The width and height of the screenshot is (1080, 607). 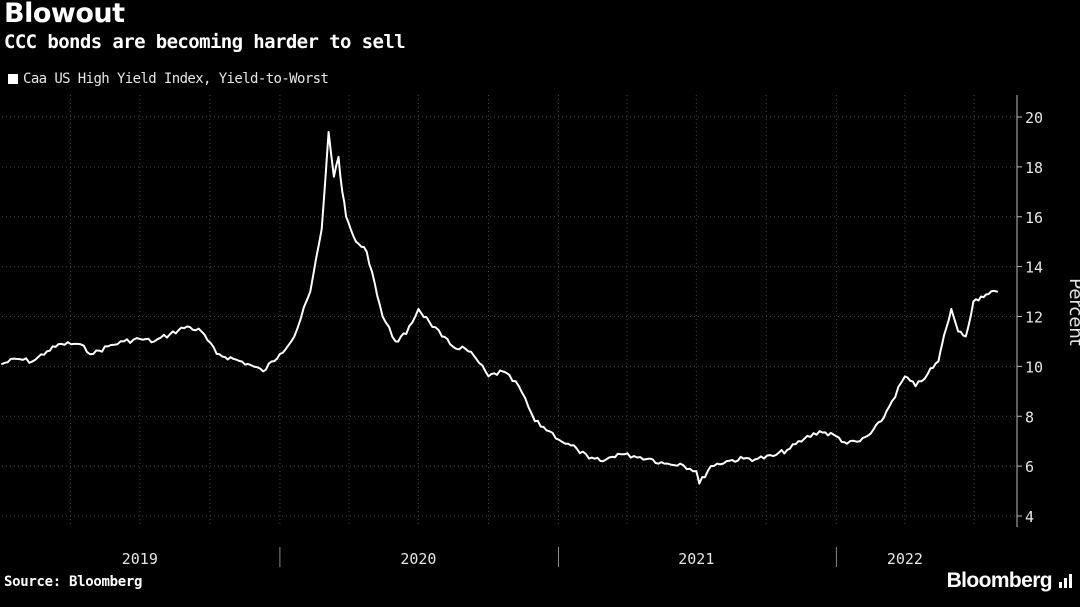 What do you see at coordinates (1034, 168) in the screenshot?
I see `y-tick-label: 18` at bounding box center [1034, 168].